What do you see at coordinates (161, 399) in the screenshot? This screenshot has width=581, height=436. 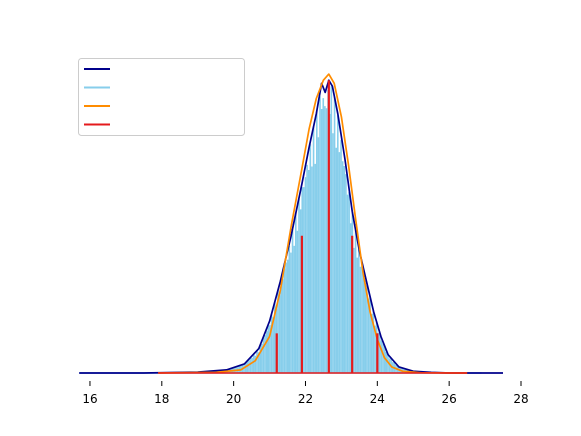 I see `x-tick-label: 18` at bounding box center [161, 399].